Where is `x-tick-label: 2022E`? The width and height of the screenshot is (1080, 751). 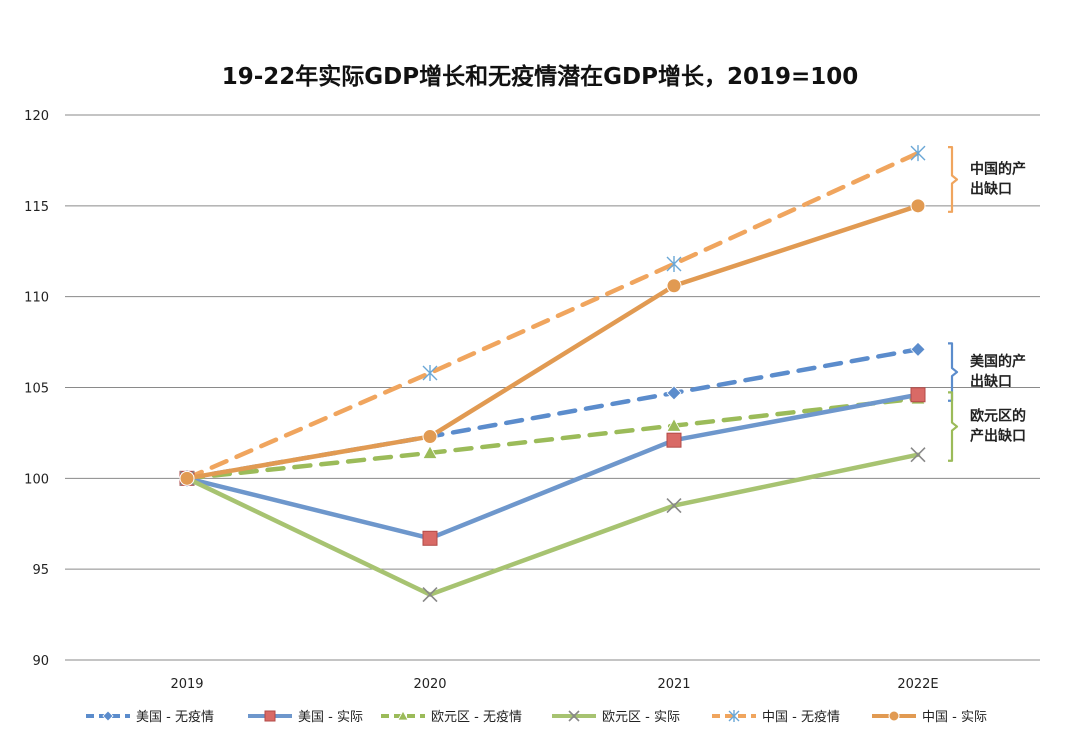 x-tick-label: 2022E is located at coordinates (917, 684).